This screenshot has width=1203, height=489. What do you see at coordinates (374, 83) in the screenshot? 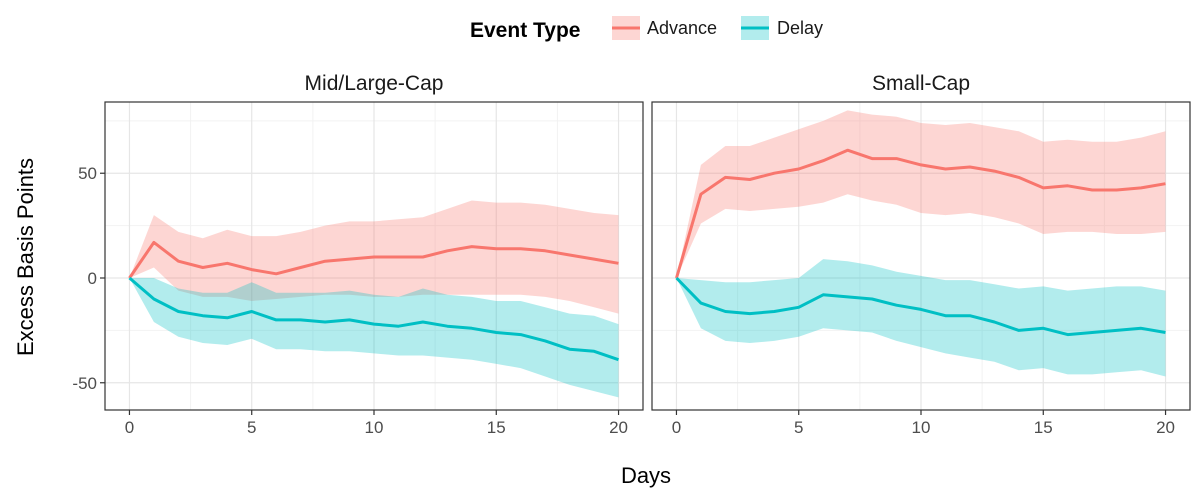
I see `panel-title: Mid/Large-Cap` at bounding box center [374, 83].